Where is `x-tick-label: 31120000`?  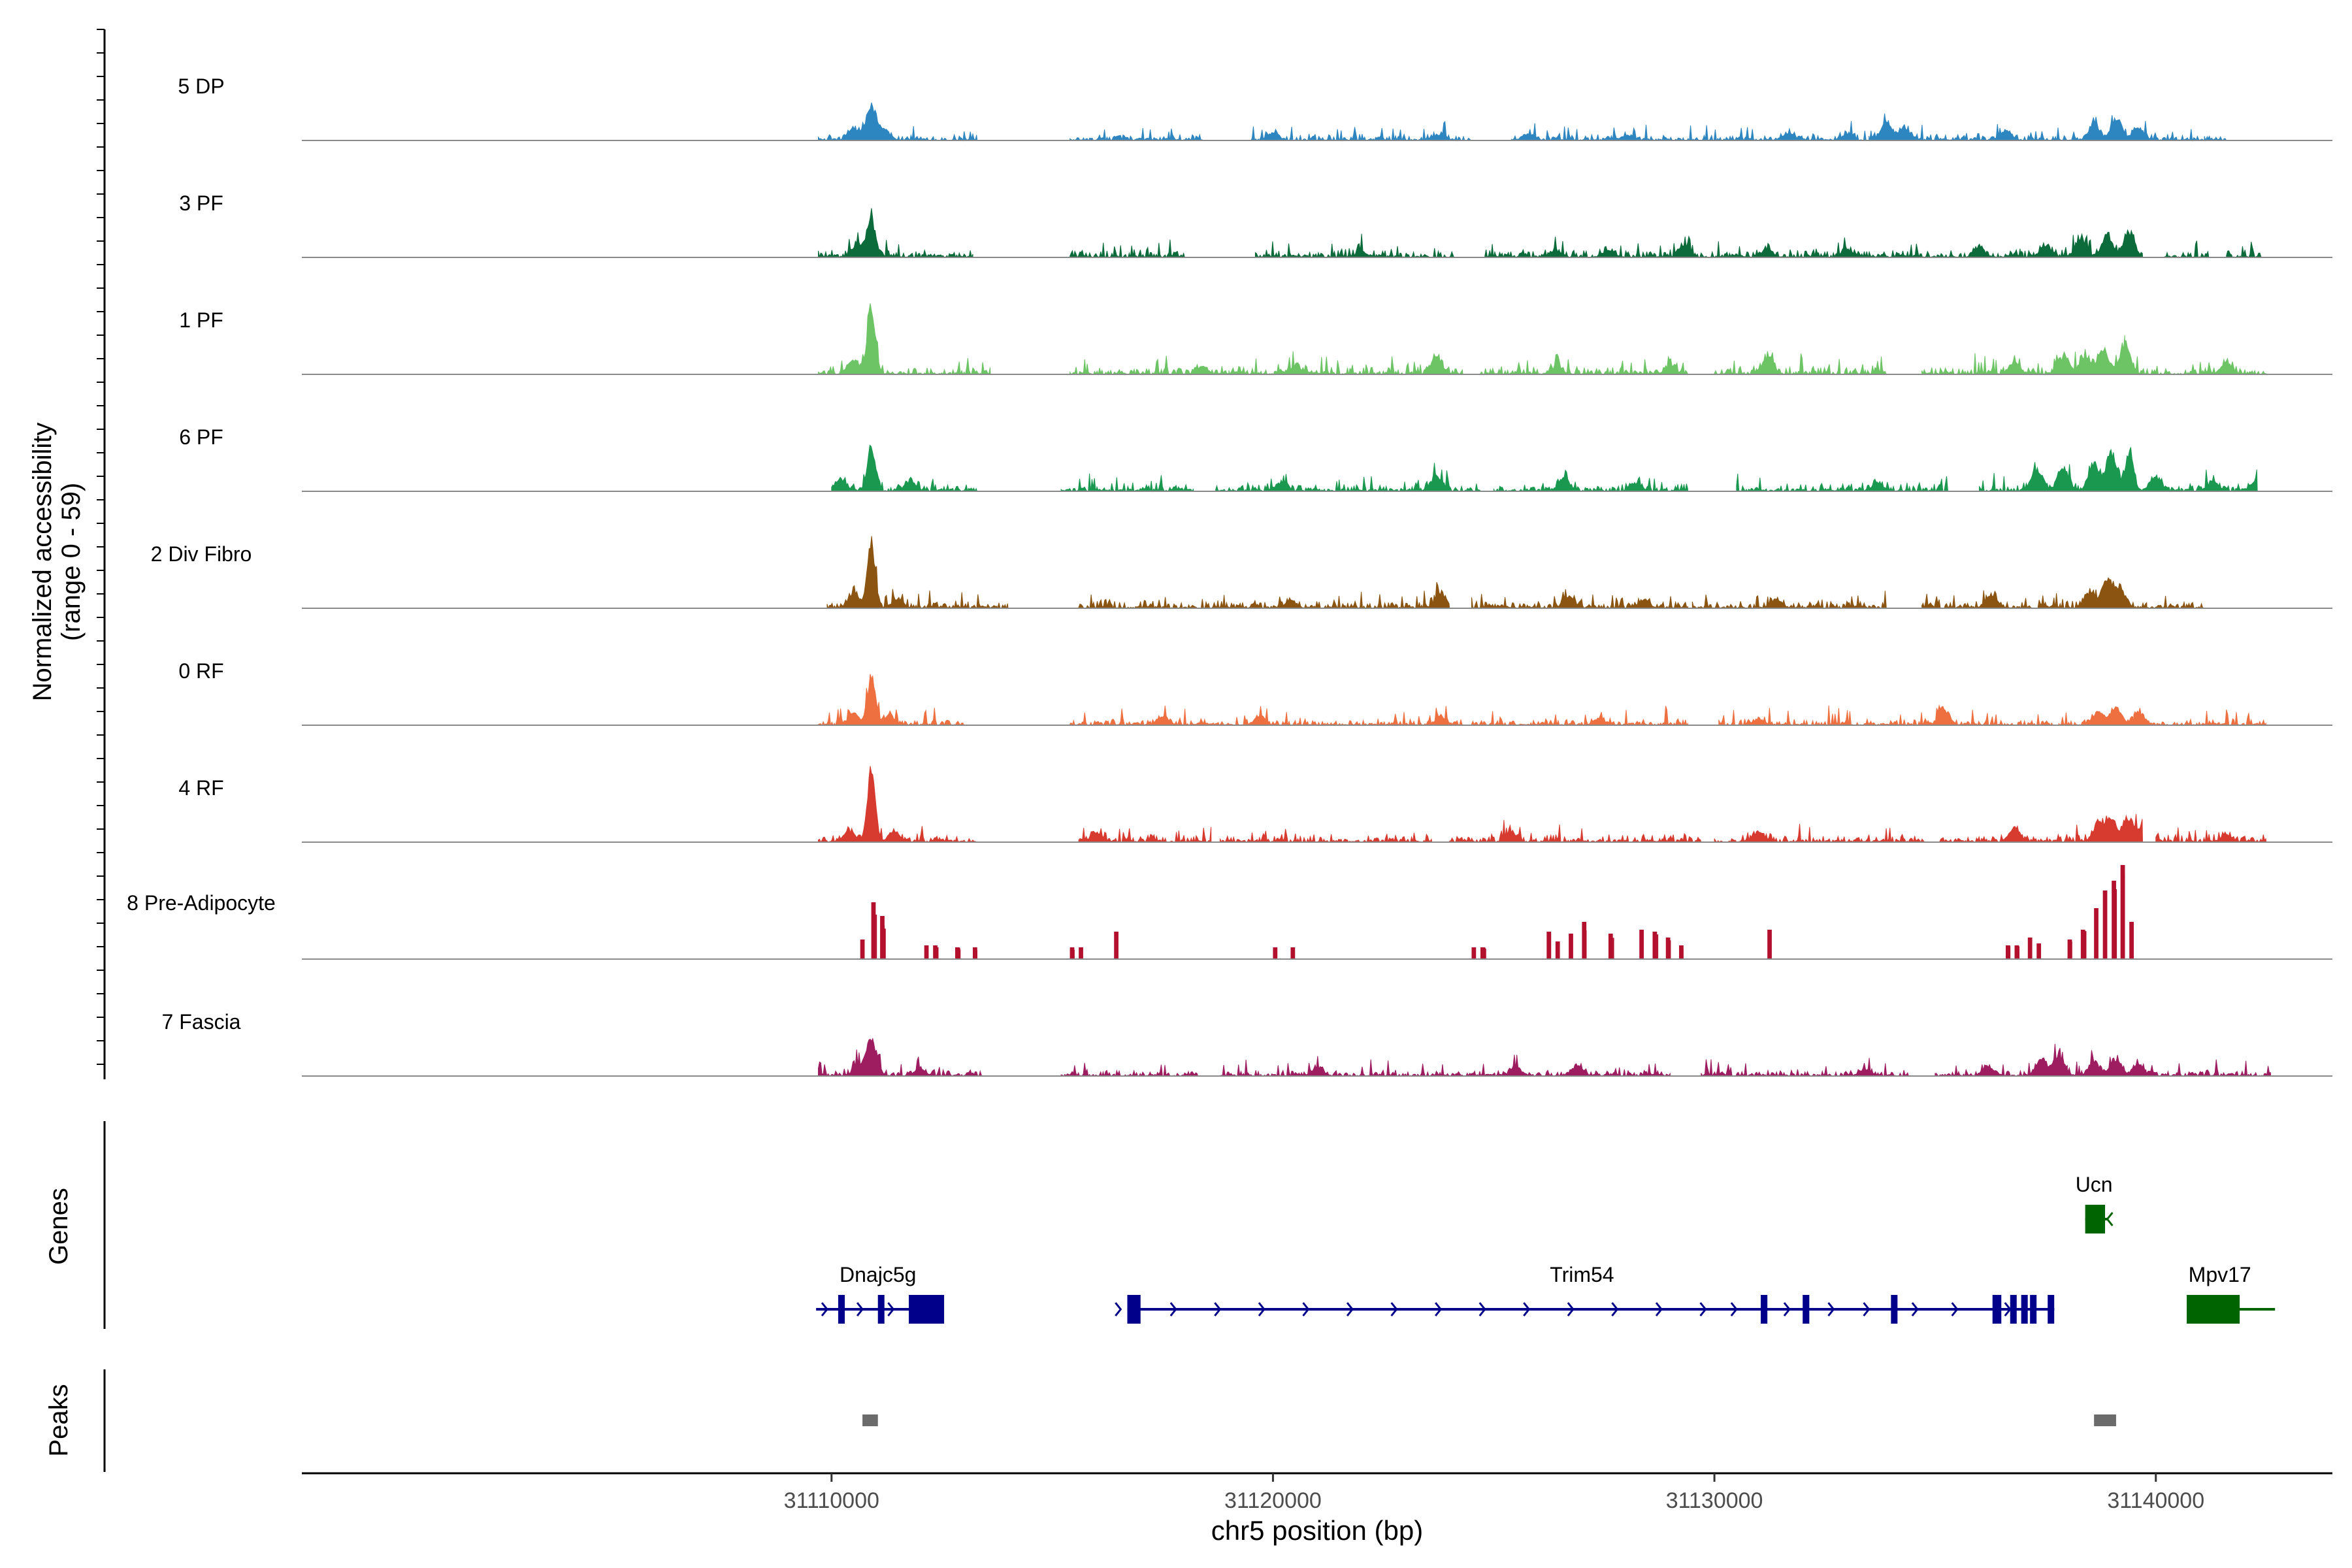
x-tick-label: 31120000 is located at coordinates (1273, 1500).